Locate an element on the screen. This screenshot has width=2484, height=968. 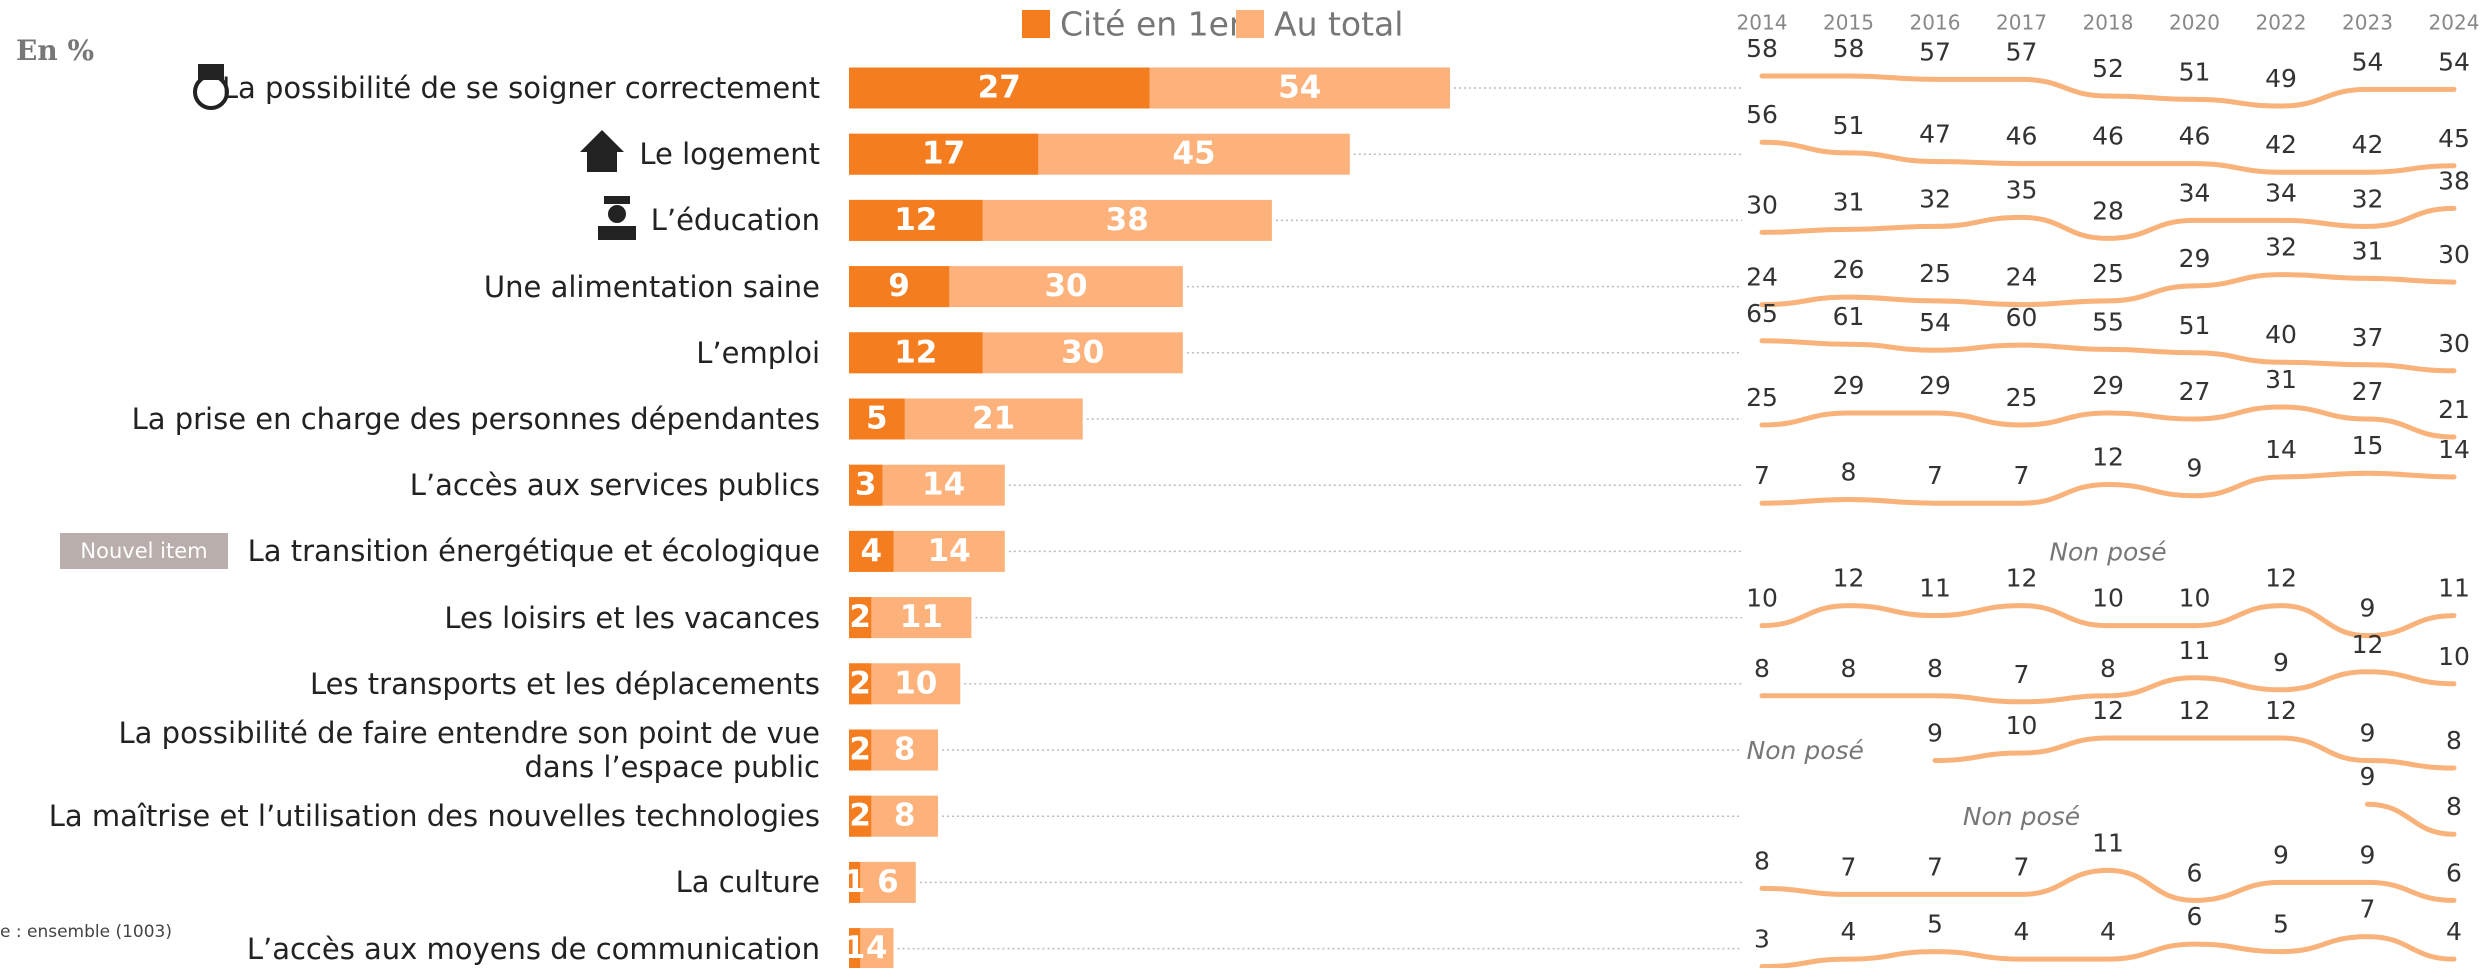
value-label: 11 is located at coordinates (921, 617).